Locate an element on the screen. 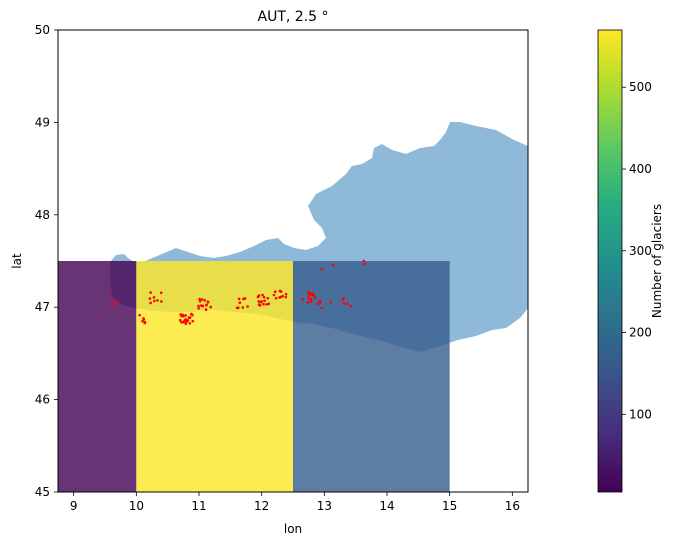 The image size is (675, 545). colorbar-gradient is located at coordinates (610, 261).